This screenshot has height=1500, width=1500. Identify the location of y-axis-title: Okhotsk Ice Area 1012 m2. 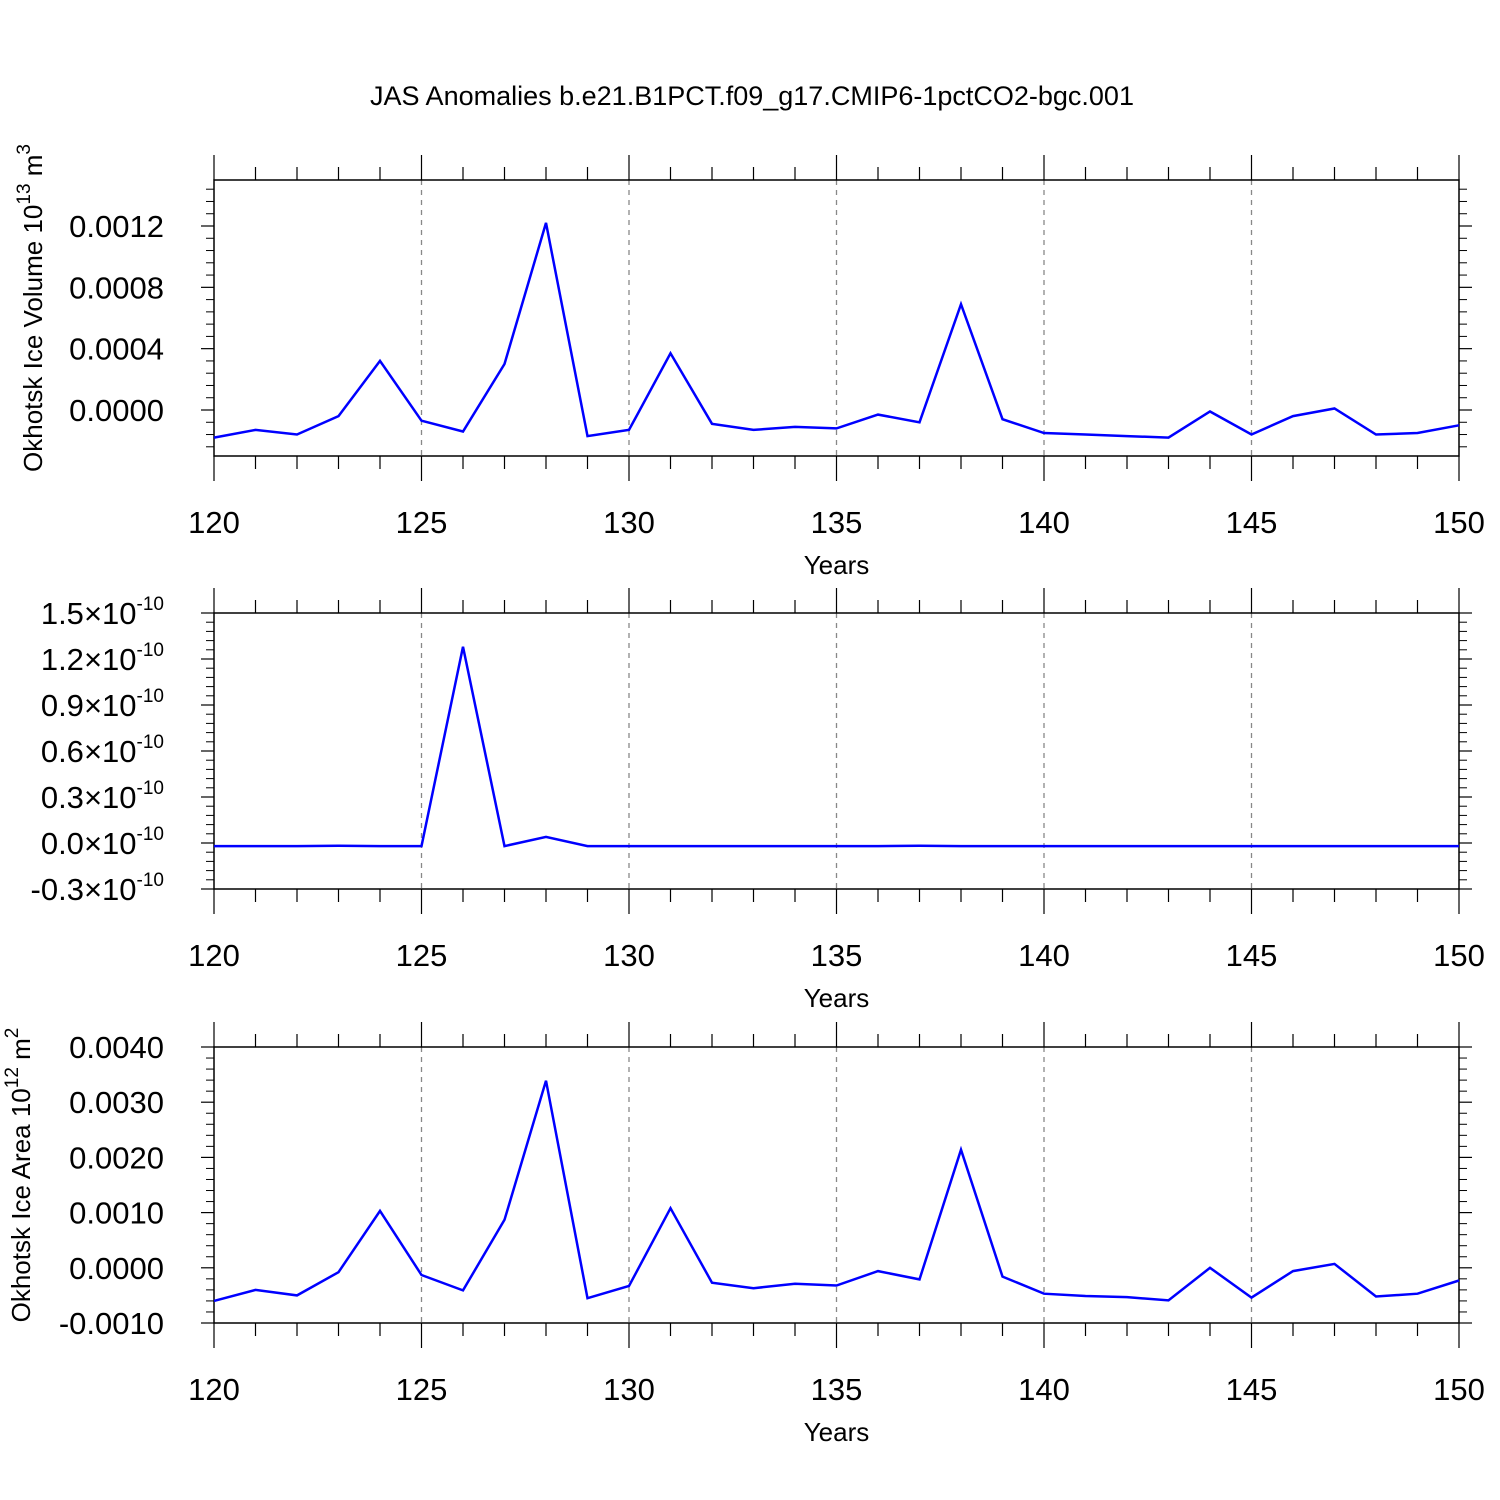
(19, 1175).